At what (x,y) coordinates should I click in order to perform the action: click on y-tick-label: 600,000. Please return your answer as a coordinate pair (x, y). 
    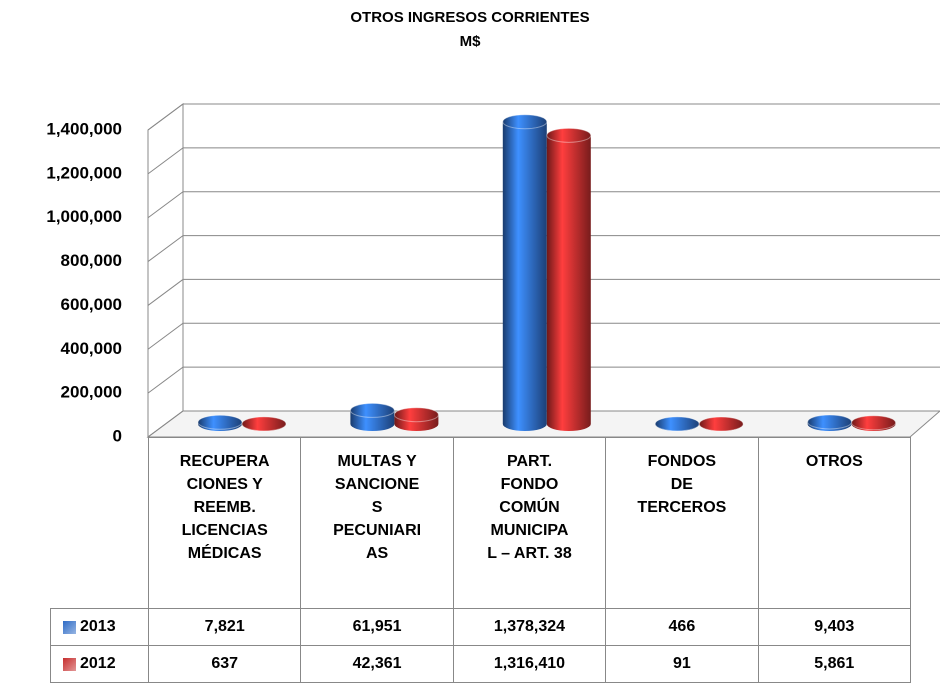
    Looking at the image, I should click on (91, 304).